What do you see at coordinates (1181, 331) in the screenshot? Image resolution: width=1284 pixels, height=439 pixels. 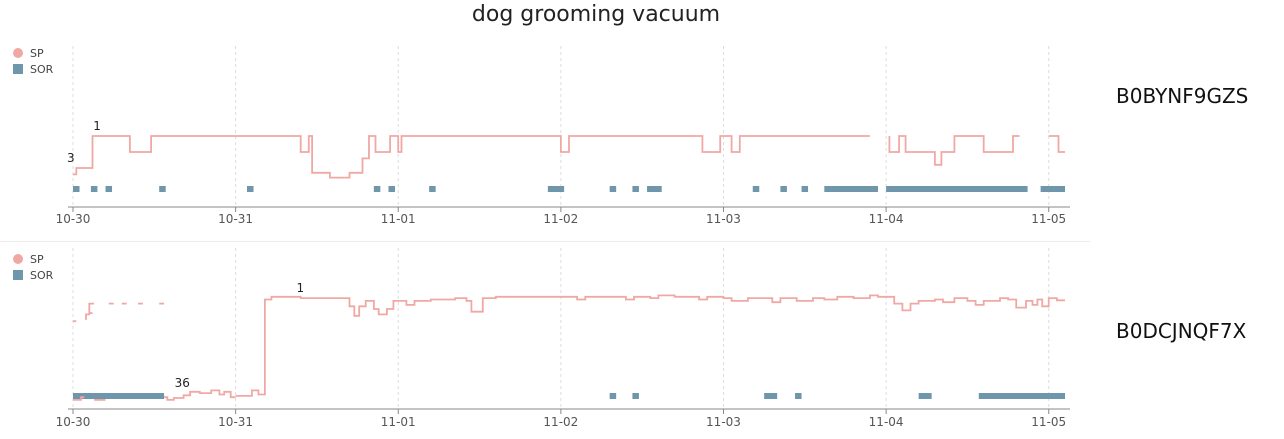 I see `asin-label-2: B0DCJNQF7X` at bounding box center [1181, 331].